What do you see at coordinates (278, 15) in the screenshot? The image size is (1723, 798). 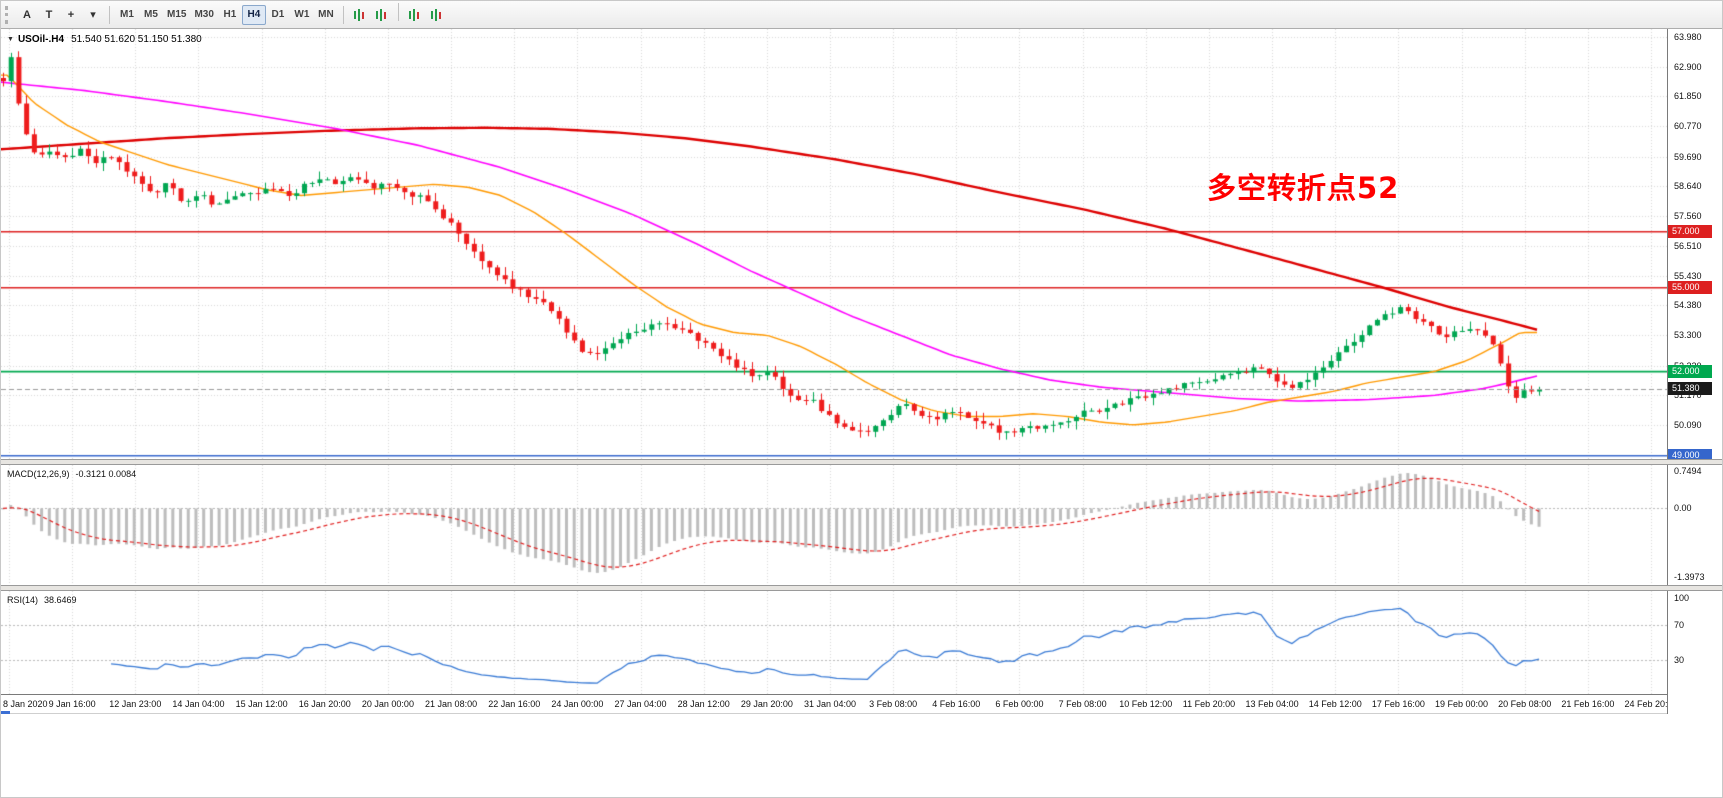 I see `timeframe-button-d1: D1` at bounding box center [278, 15].